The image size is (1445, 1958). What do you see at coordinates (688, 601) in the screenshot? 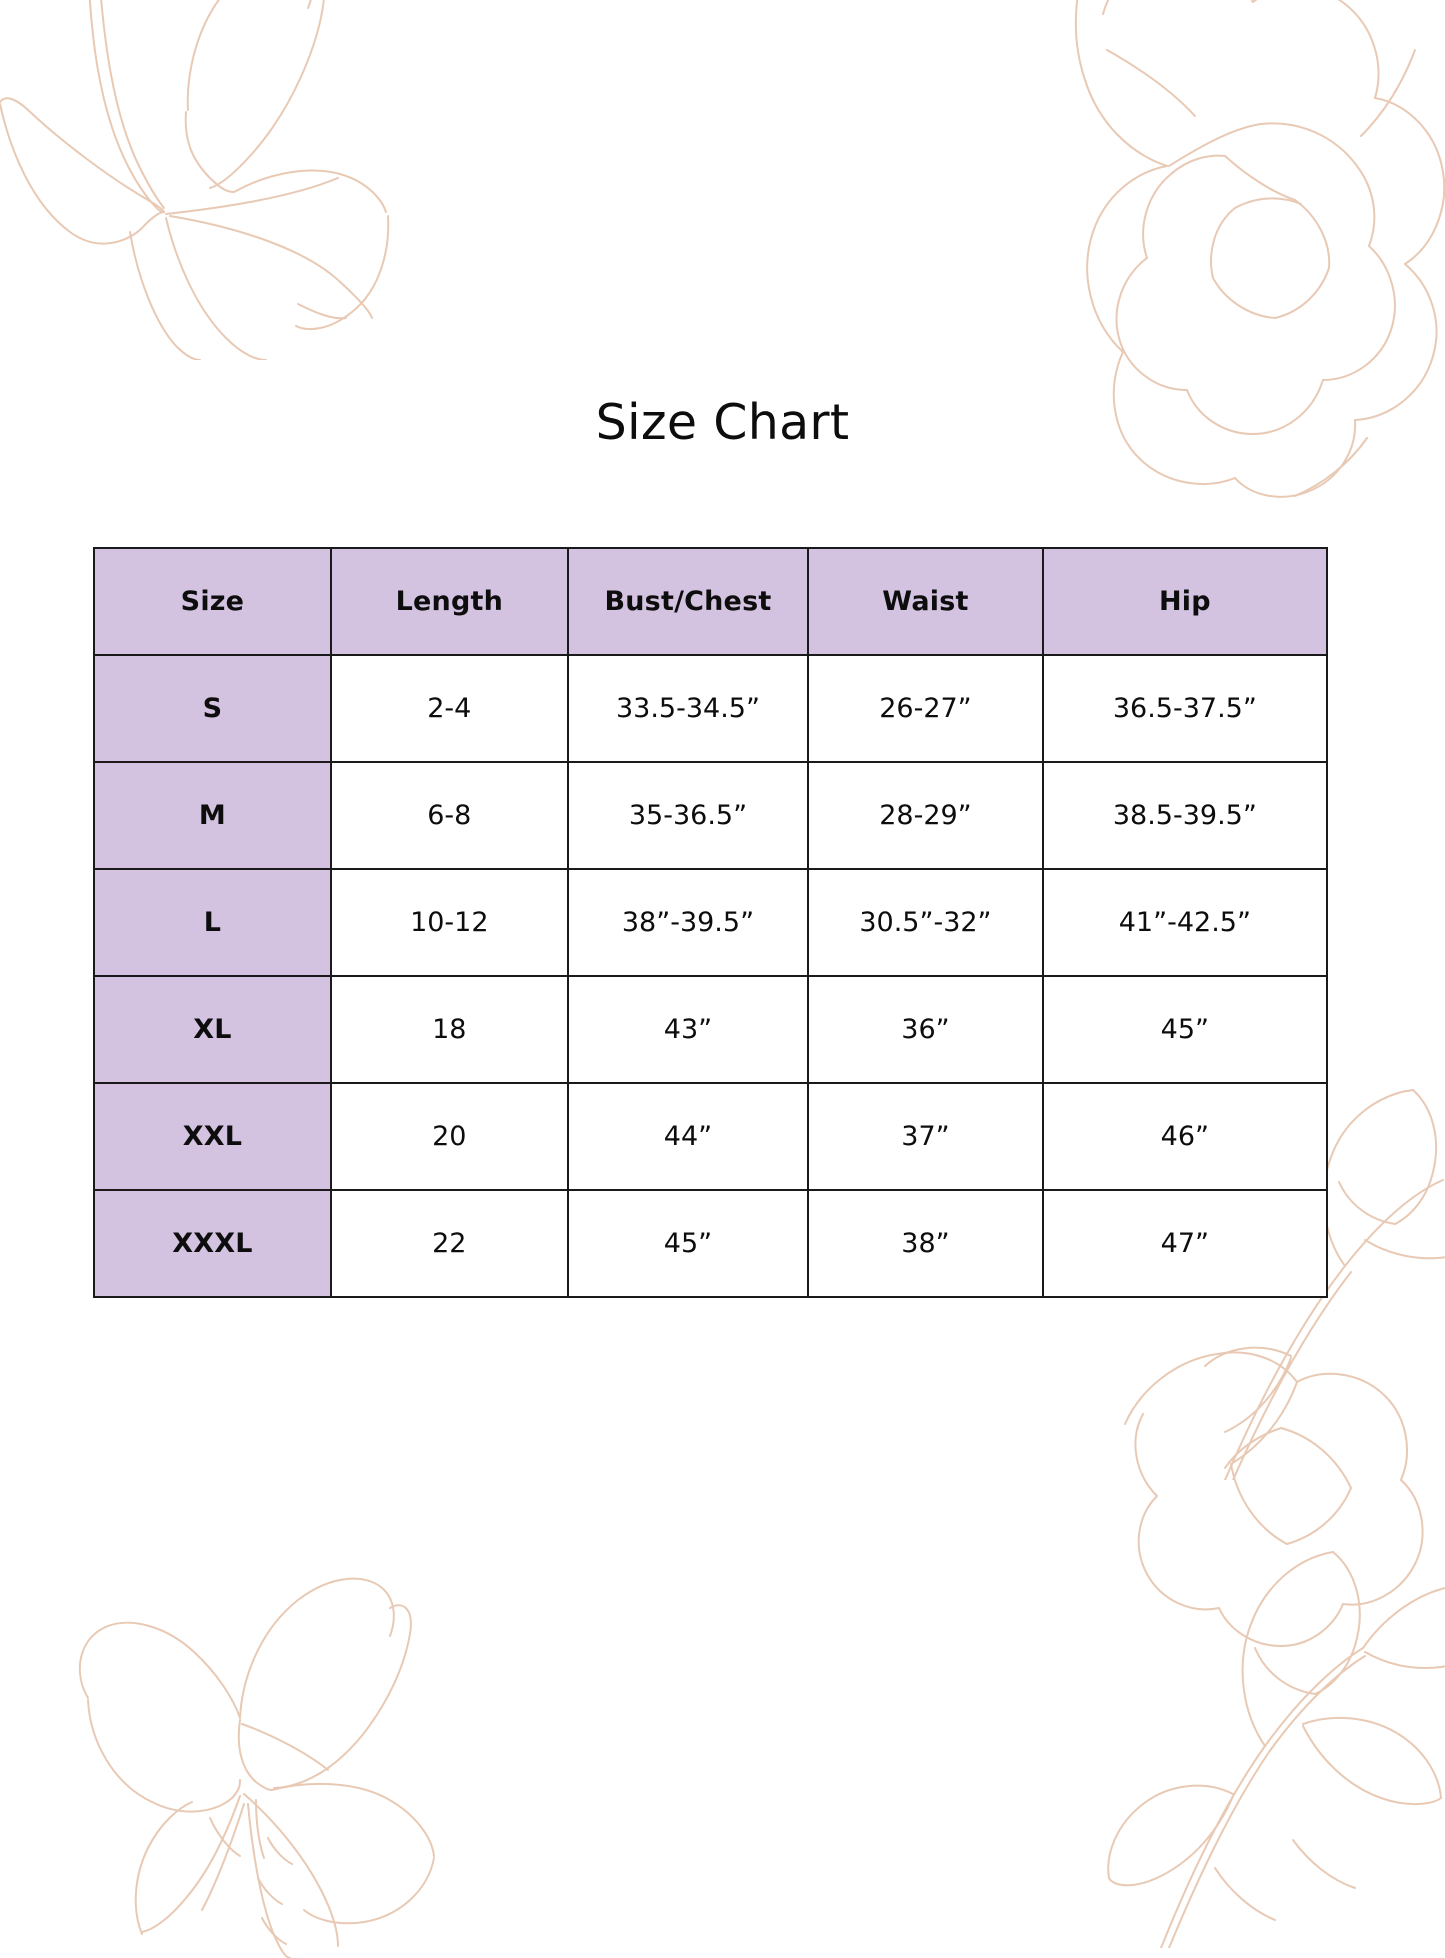
I see `column-header-bust-chest: Bust/Chest` at bounding box center [688, 601].